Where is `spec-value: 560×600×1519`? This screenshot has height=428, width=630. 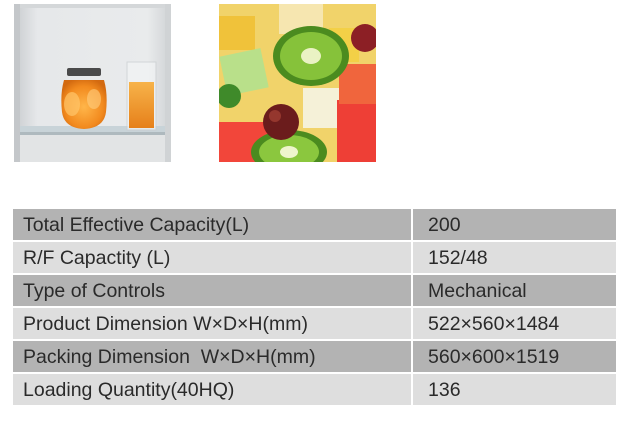
spec-value: 560×600×1519 is located at coordinates (514, 357).